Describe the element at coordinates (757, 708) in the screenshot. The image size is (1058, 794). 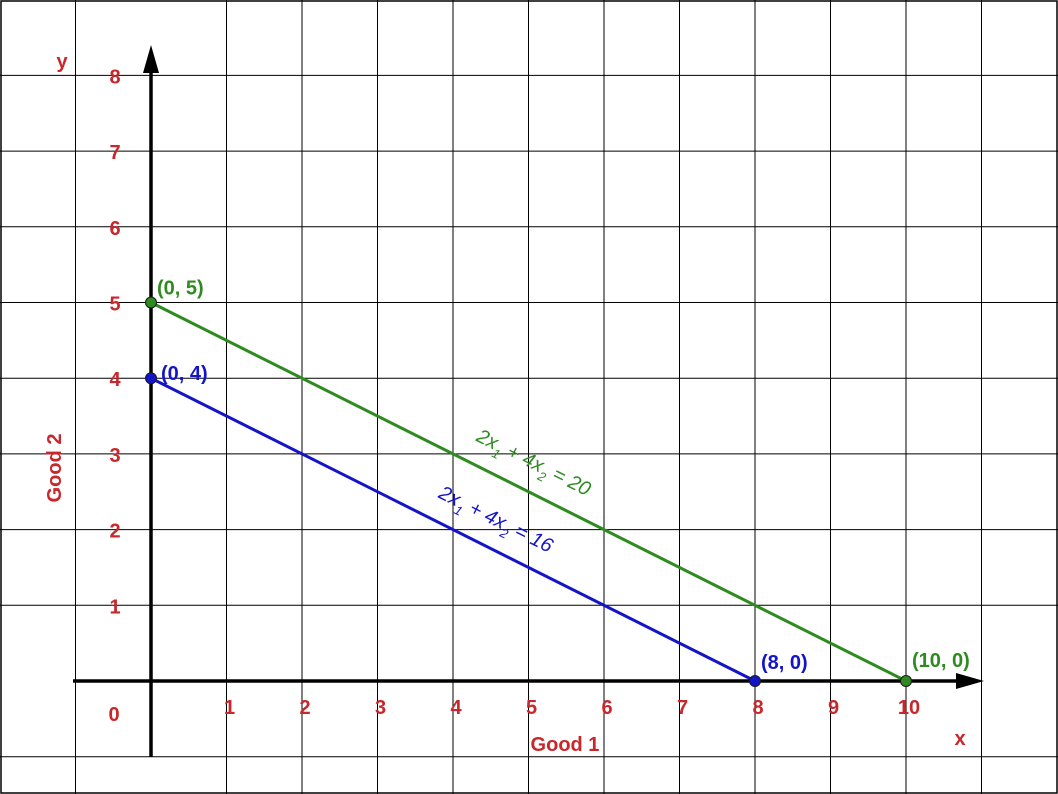
I see `x-tick-label: 8` at that location.